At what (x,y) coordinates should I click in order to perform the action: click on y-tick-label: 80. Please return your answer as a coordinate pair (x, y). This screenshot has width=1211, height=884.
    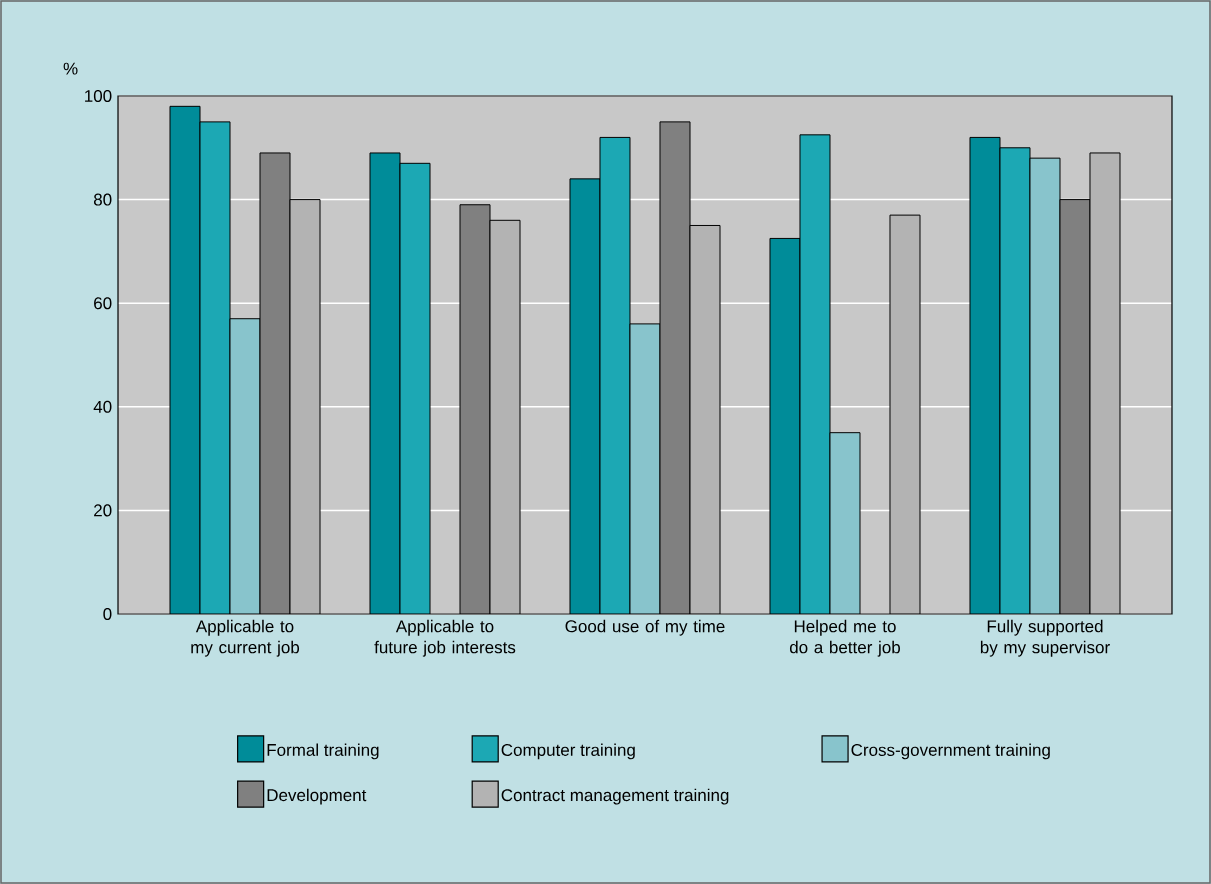
    Looking at the image, I should click on (102, 199).